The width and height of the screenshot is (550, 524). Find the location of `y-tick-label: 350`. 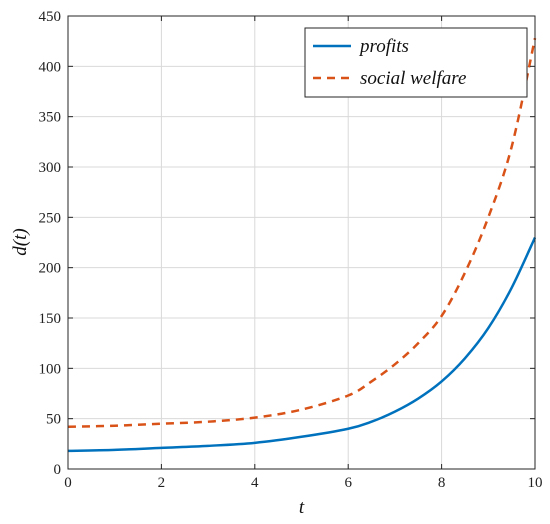

y-tick-label: 350 is located at coordinates (50, 118).